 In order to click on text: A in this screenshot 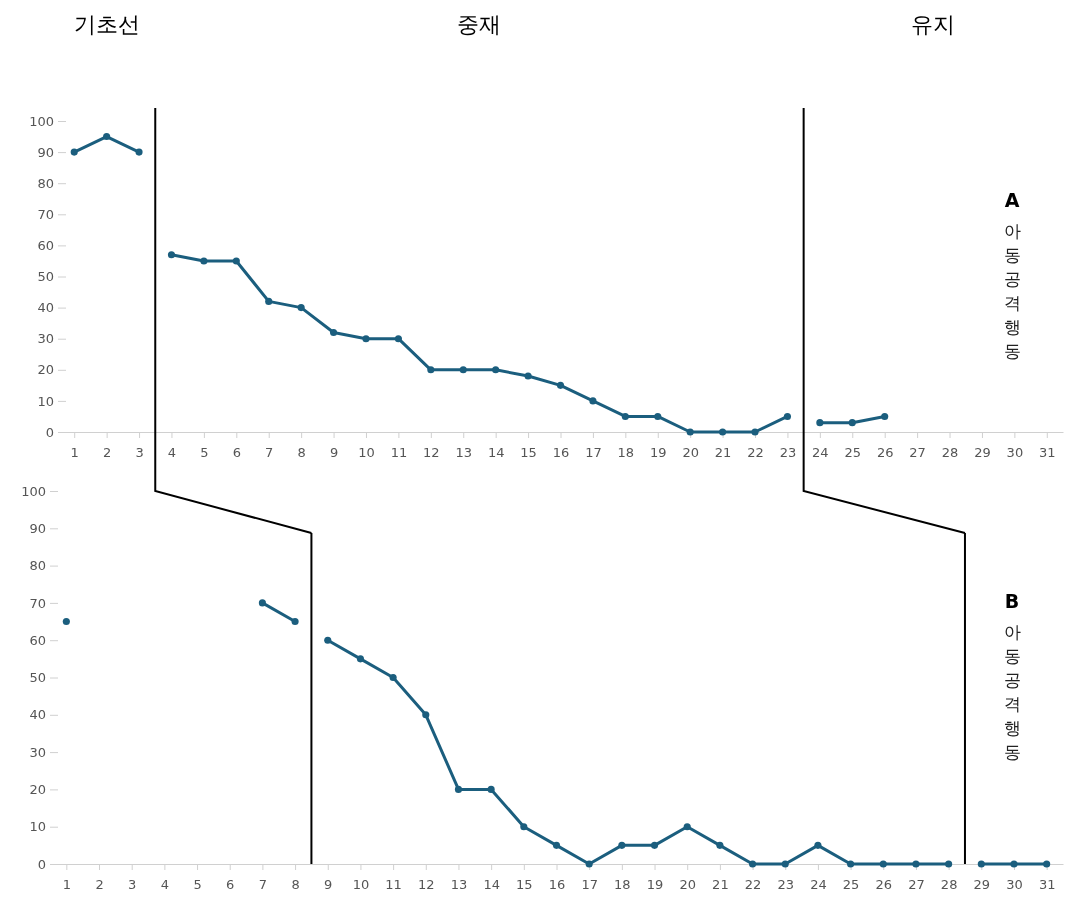, I will do `click(1012, 199)`.